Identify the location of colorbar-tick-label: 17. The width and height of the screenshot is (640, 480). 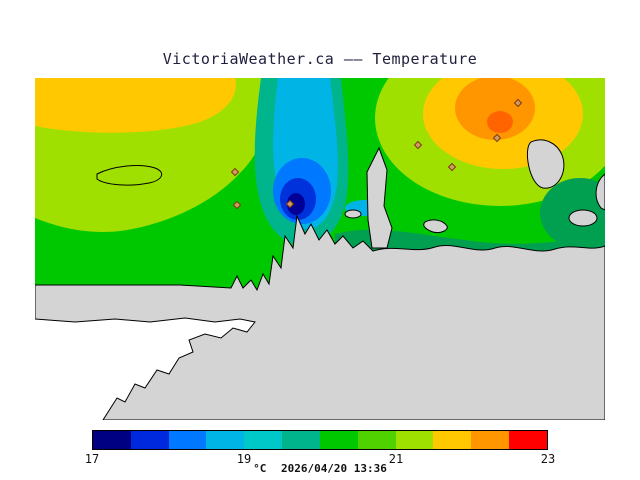
(92, 459).